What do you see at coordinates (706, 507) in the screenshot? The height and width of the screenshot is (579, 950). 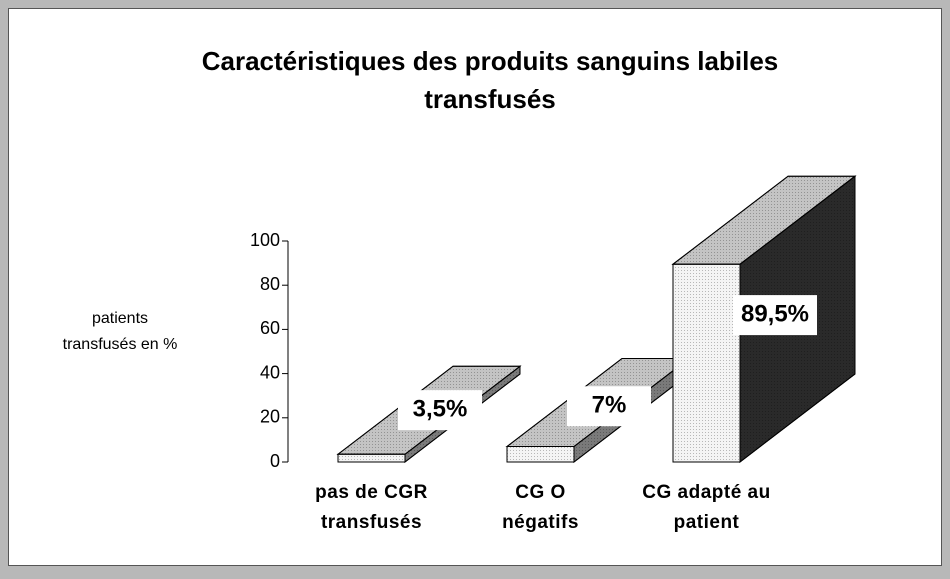 I see `x-tick-label: CG adapté au patient` at bounding box center [706, 507].